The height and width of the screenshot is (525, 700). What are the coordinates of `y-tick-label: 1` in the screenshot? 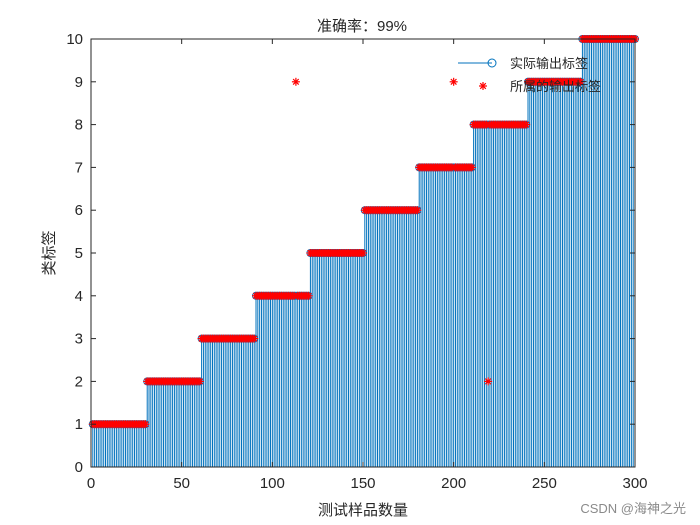 It's located at (79, 424).